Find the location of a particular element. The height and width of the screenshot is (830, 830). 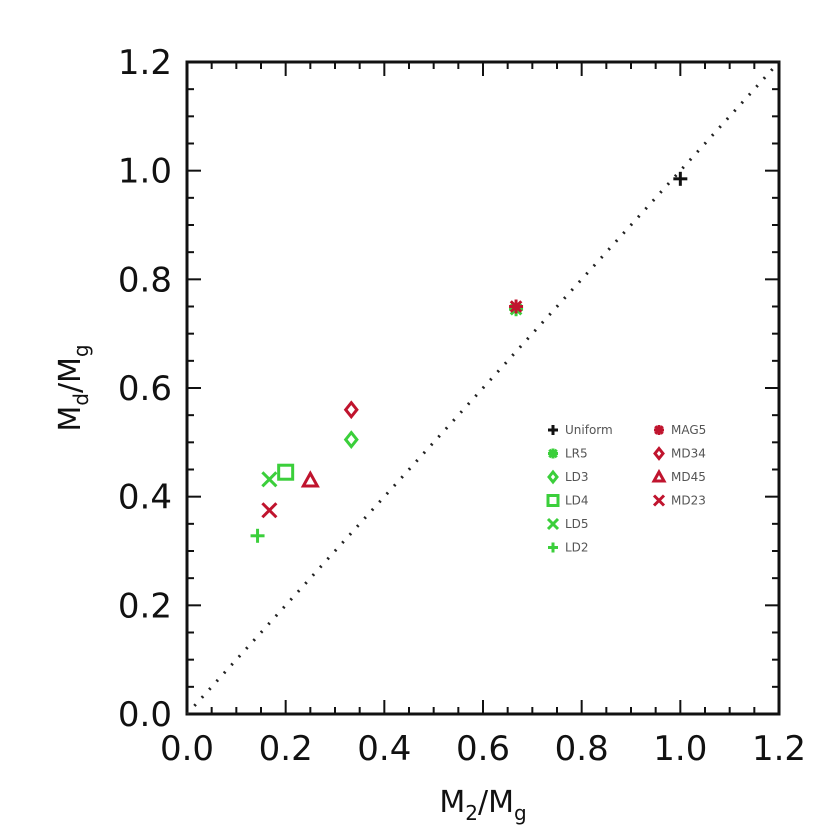

x-tick-label: 0.2 is located at coordinates (286, 749).